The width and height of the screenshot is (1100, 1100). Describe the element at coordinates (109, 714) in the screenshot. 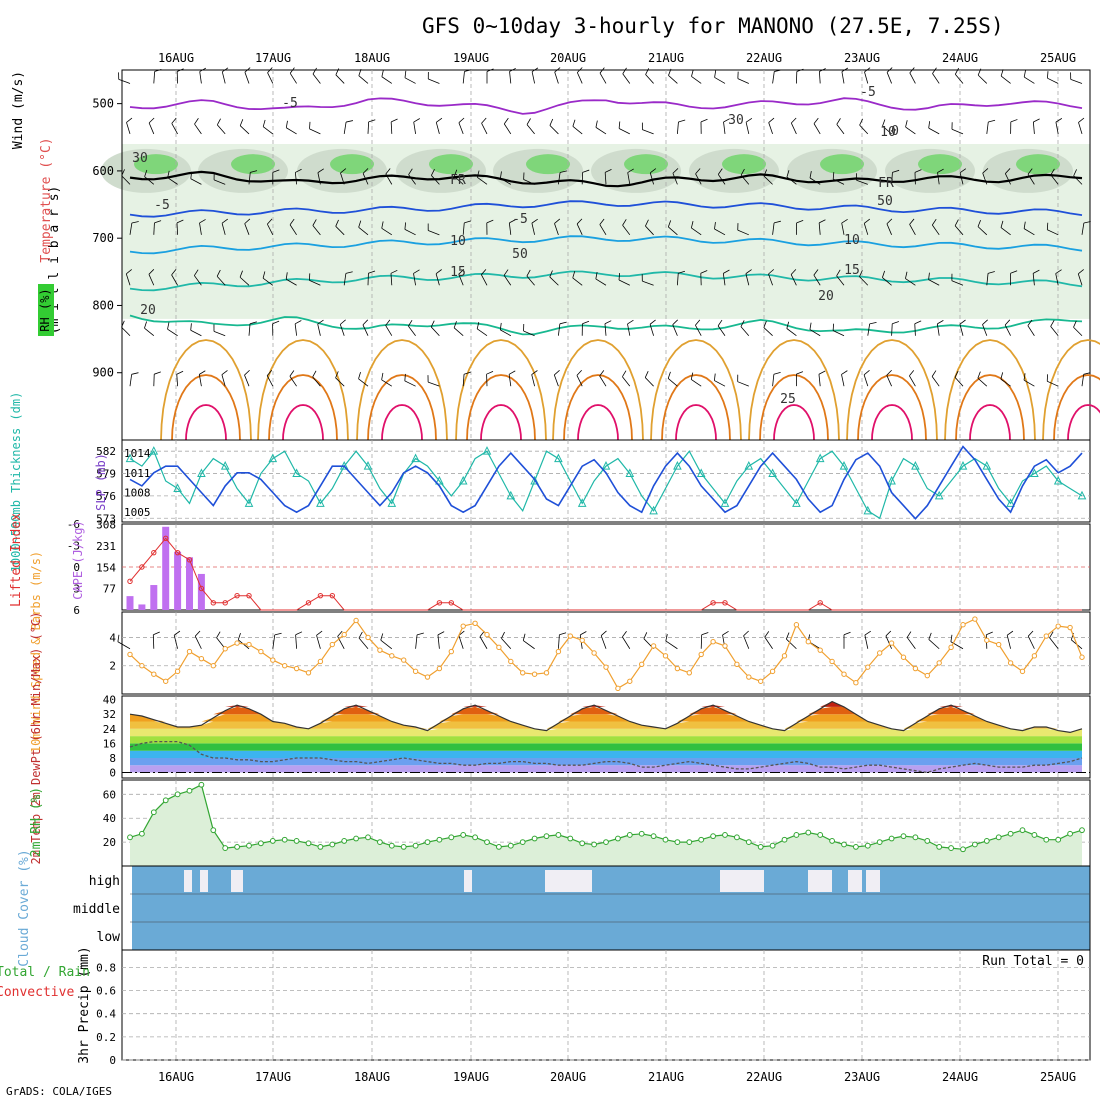

I see `temp-tick-label: 32` at that location.